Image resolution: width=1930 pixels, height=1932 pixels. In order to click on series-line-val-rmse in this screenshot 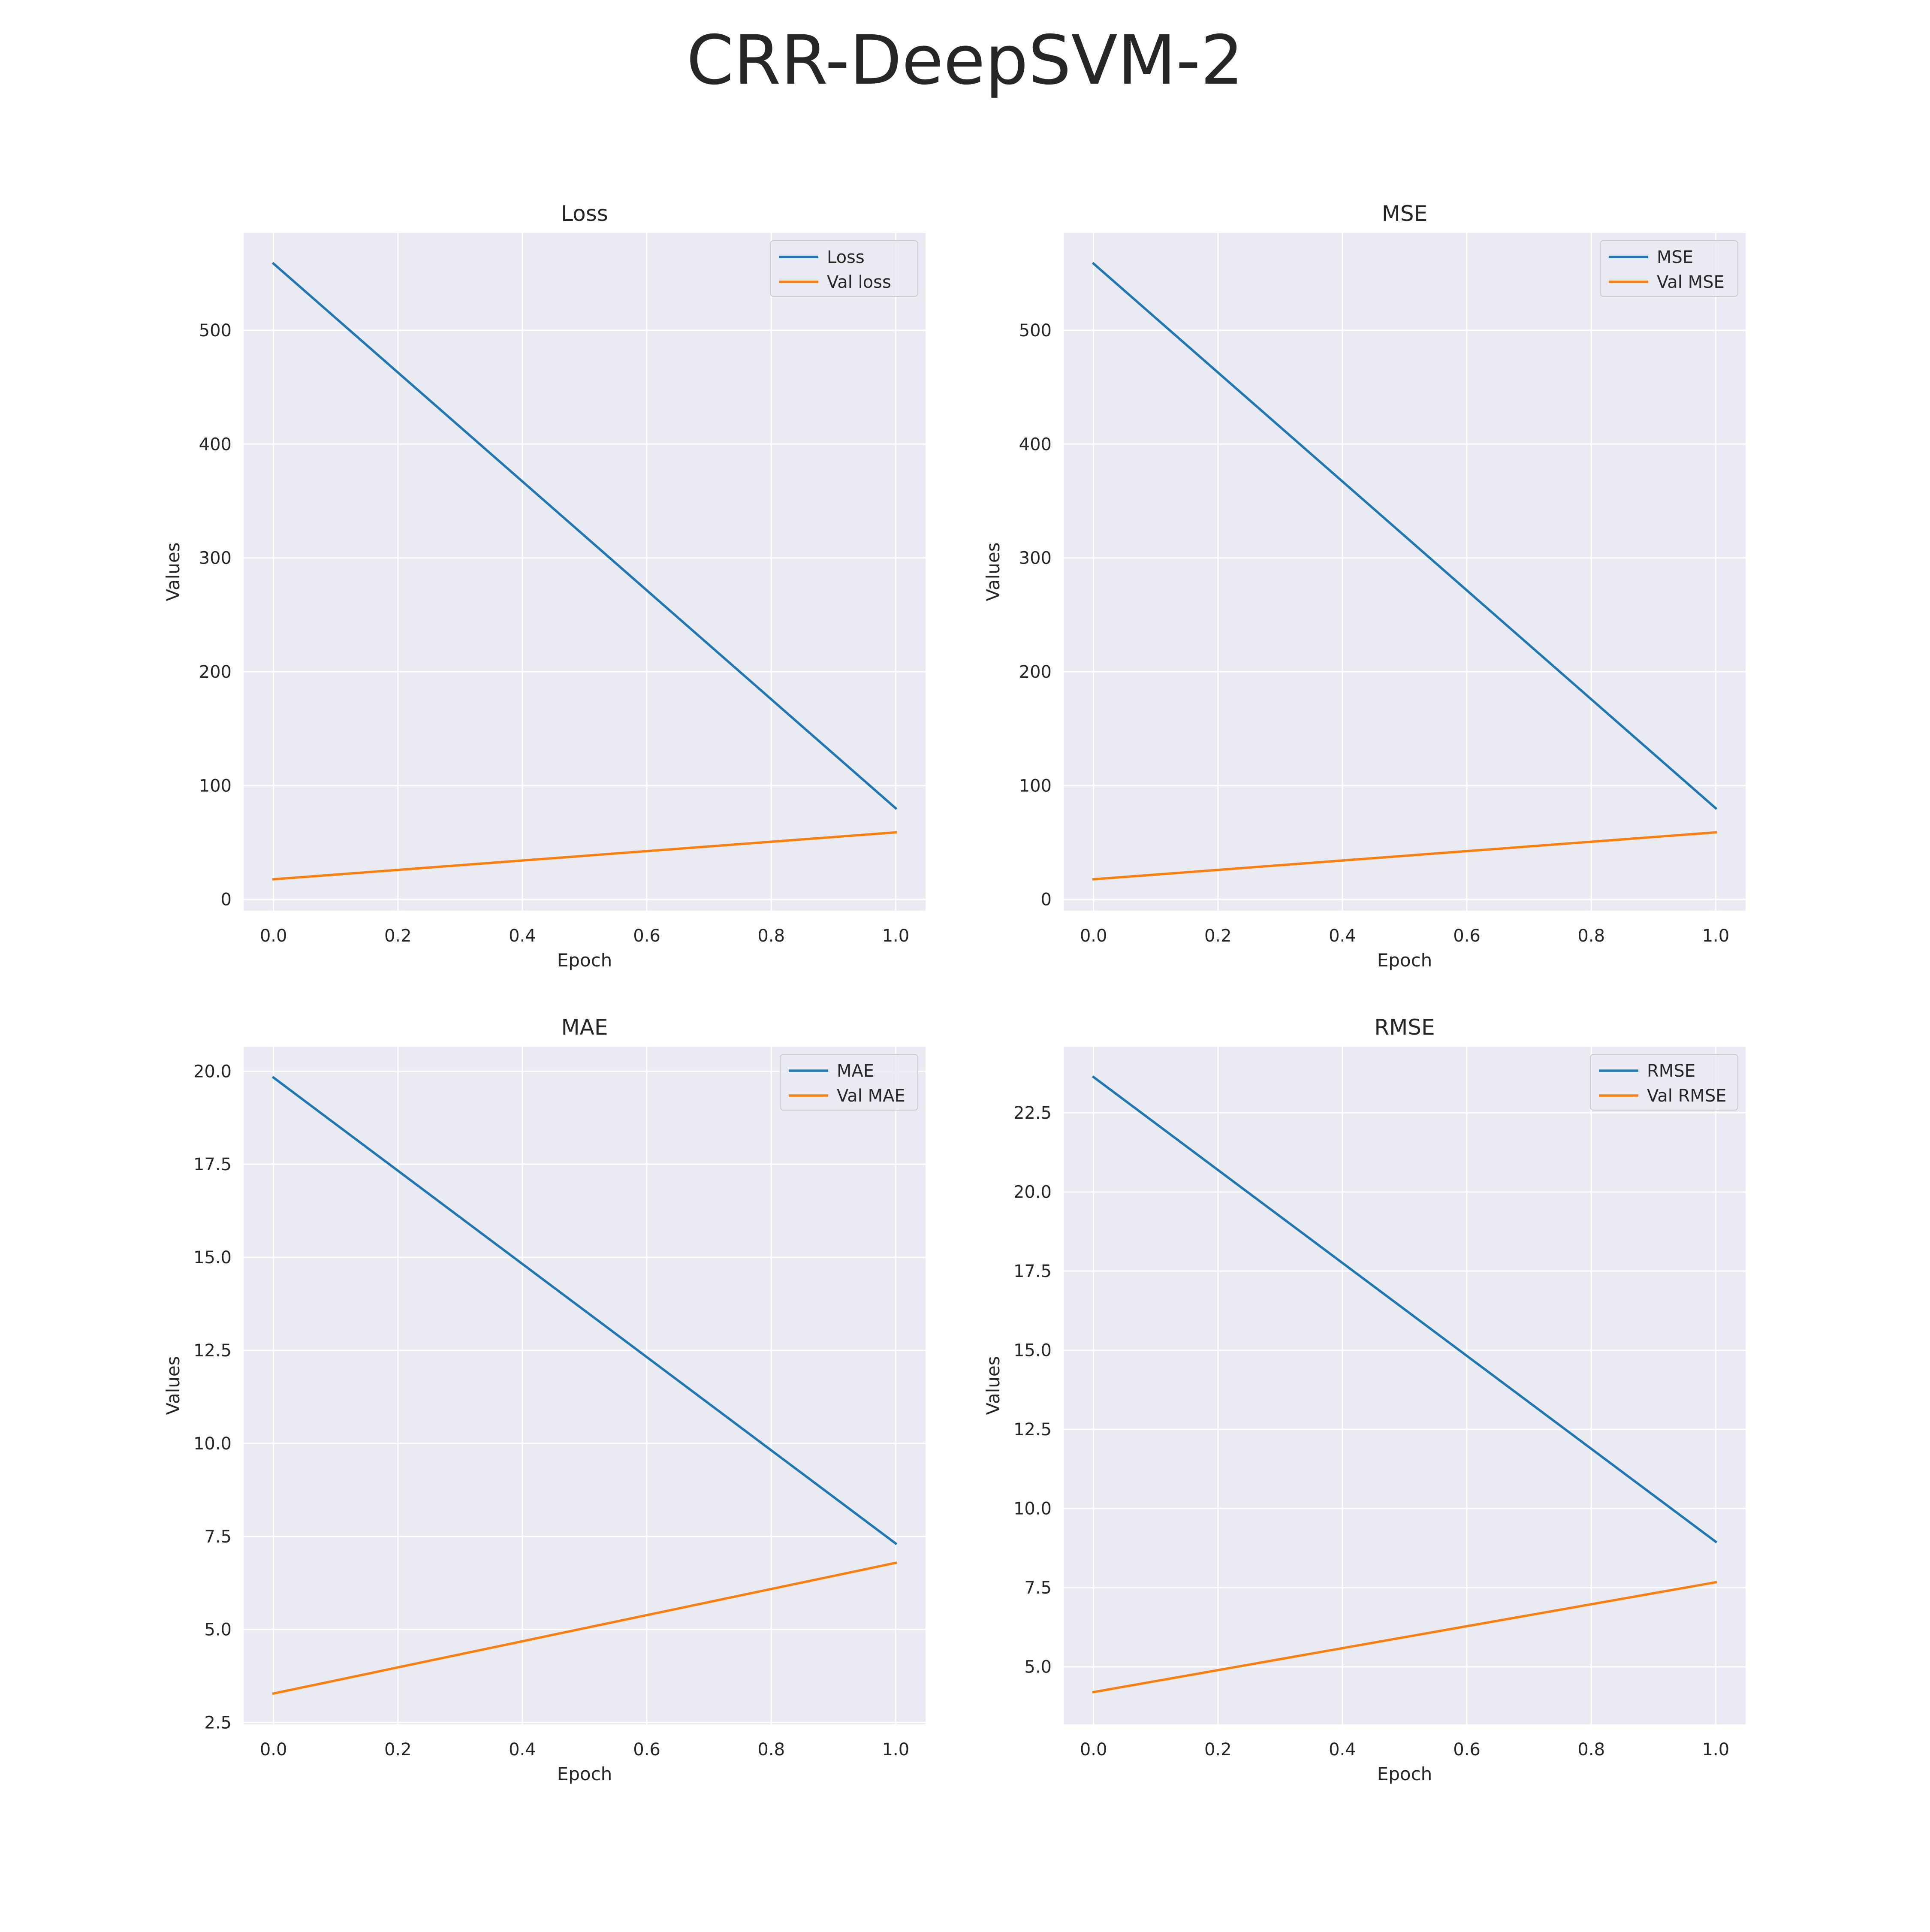, I will do `click(1404, 1637)`.